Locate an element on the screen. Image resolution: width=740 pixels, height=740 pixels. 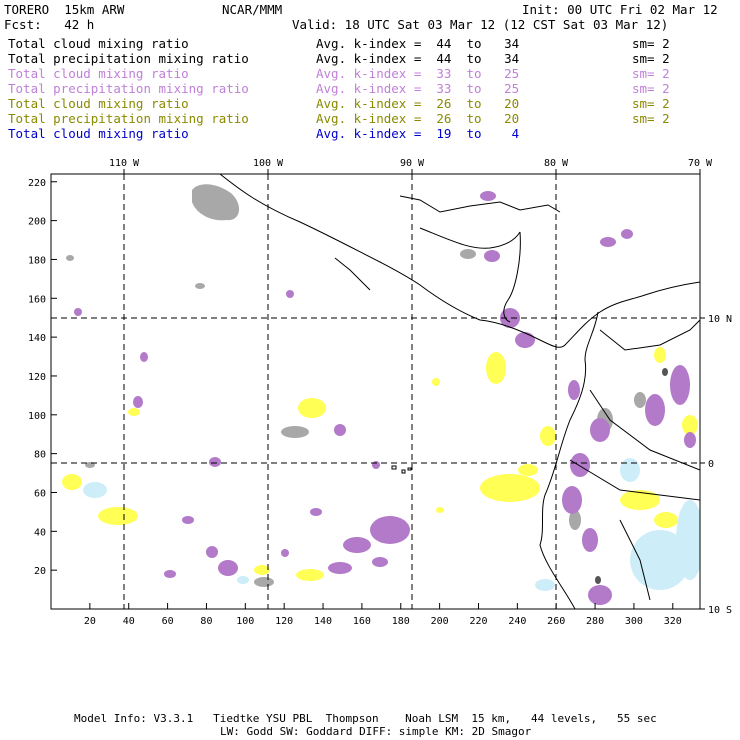
x-tick-label: 140 is located at coordinates (323, 621).